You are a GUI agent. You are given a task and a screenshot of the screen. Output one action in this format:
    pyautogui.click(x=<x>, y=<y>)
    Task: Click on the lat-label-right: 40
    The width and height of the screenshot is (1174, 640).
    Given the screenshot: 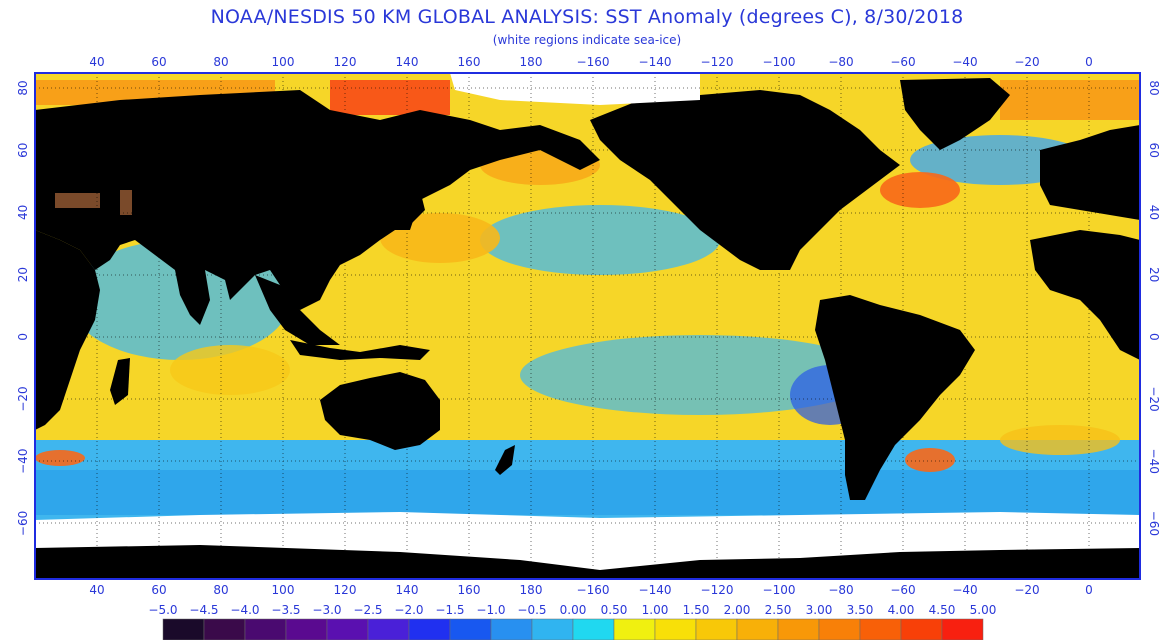 What is the action you would take?
    pyautogui.click(x=1154, y=212)
    